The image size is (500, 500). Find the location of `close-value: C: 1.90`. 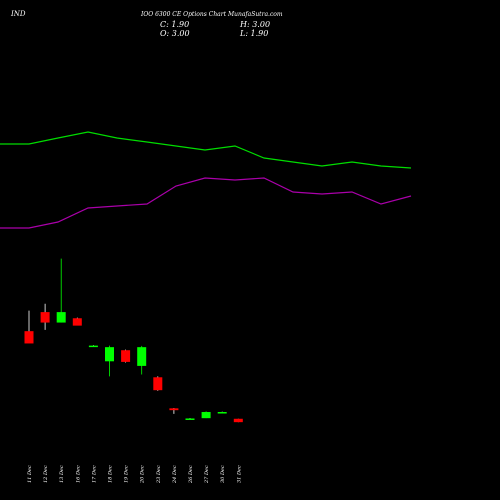

close-value: C: 1.90 is located at coordinates (174, 24).